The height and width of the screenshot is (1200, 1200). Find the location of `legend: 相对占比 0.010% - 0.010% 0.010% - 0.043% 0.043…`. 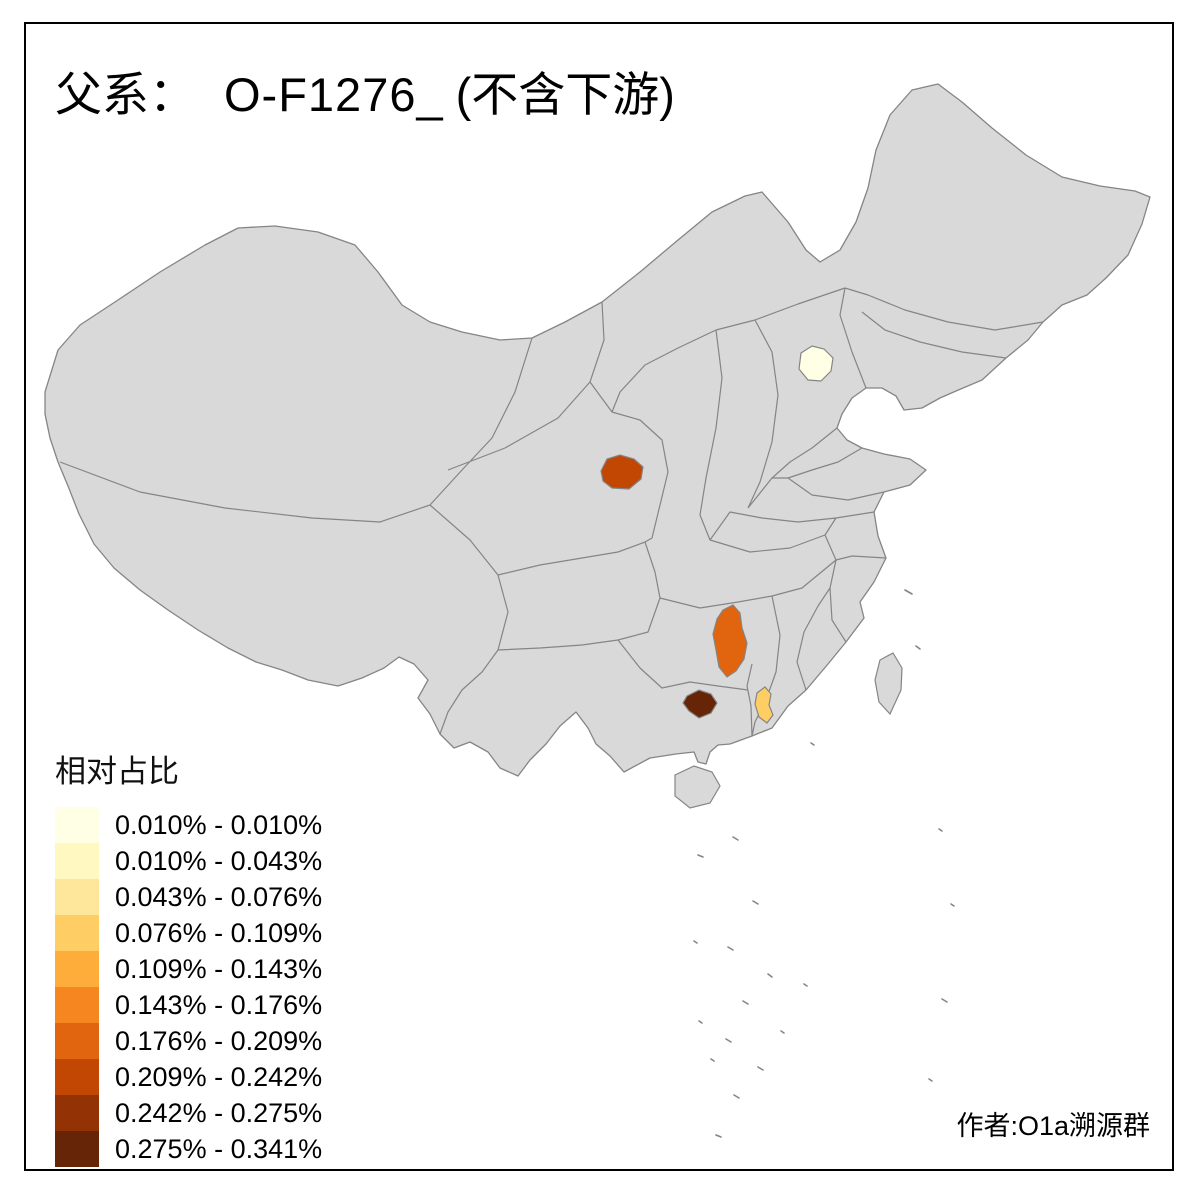

legend: 相对占比 0.010% - 0.010% 0.010% - 0.043% 0.043… is located at coordinates (188, 956).